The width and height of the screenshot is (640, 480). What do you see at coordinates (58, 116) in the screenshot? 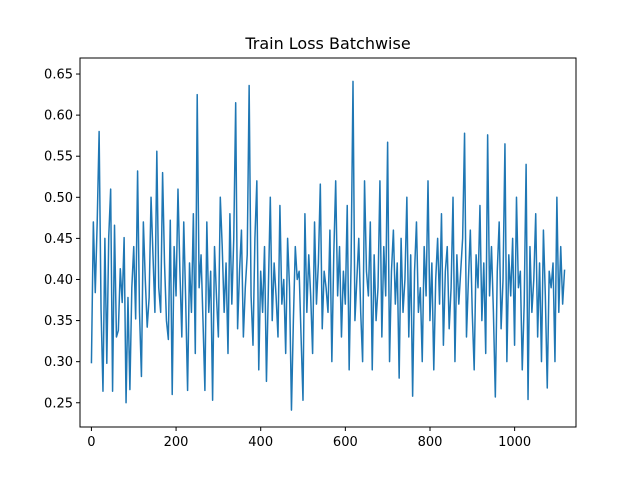
I see `y-tick-label: 0.60` at bounding box center [58, 116].